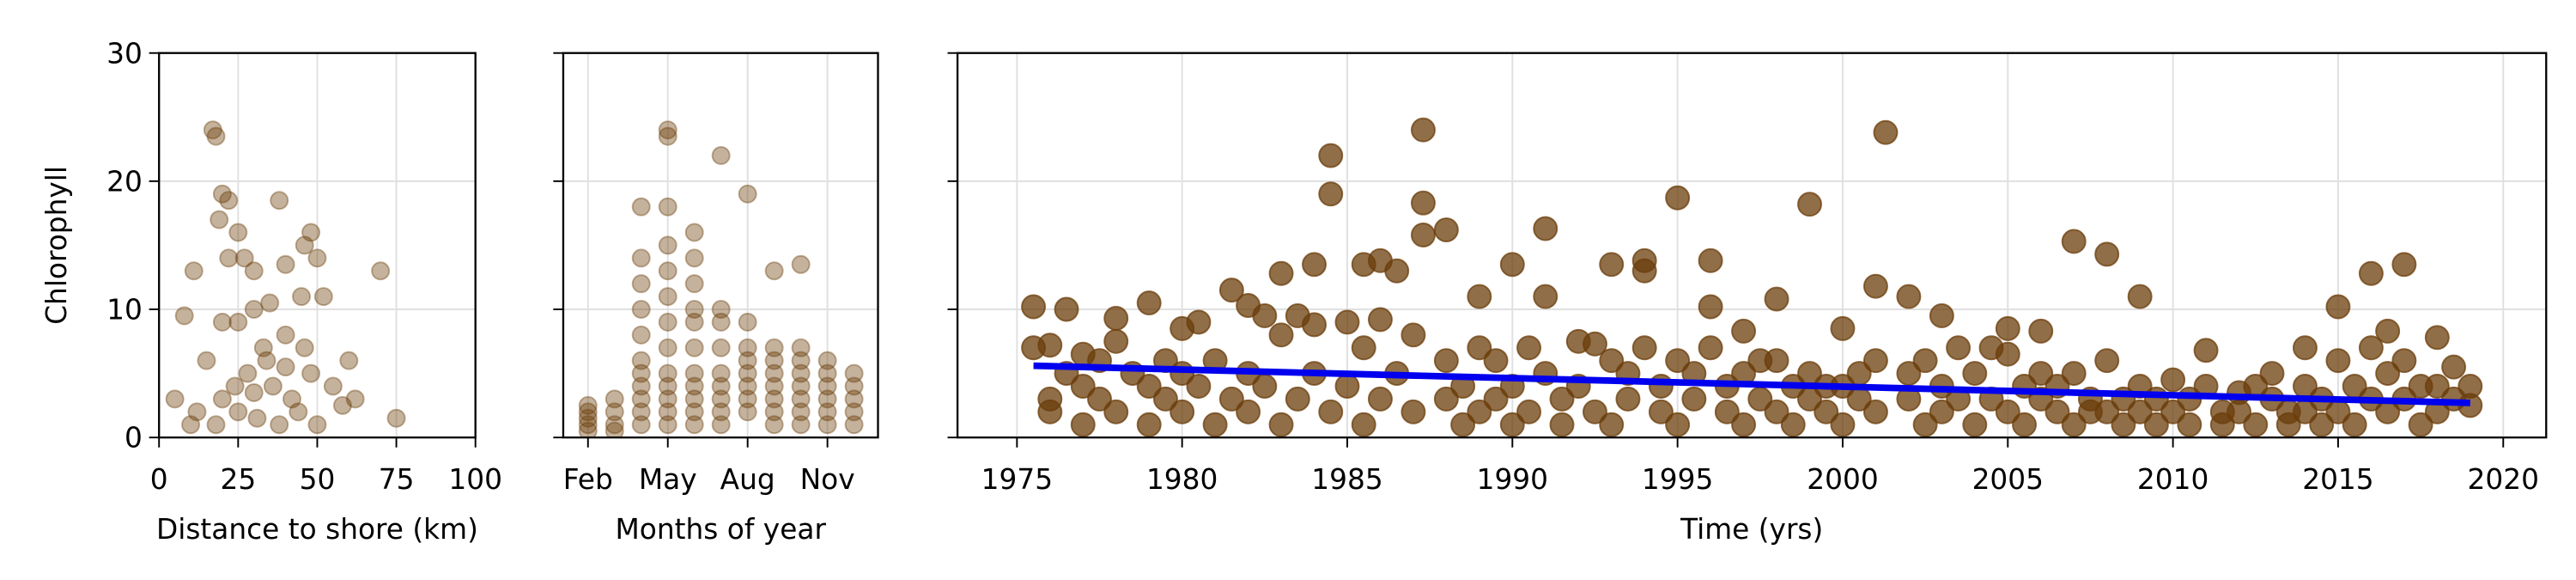 Image resolution: width=2576 pixels, height=580 pixels. What do you see at coordinates (475, 479) in the screenshot?
I see `x-tick-label: 100` at bounding box center [475, 479].